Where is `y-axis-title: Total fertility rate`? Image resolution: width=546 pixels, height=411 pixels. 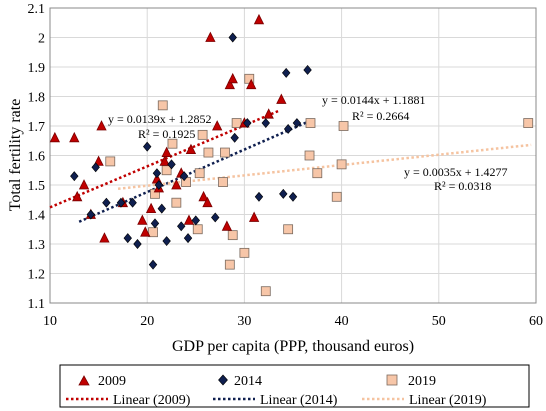
y-axis-title: Total fertility rate is located at coordinates (15, 155).